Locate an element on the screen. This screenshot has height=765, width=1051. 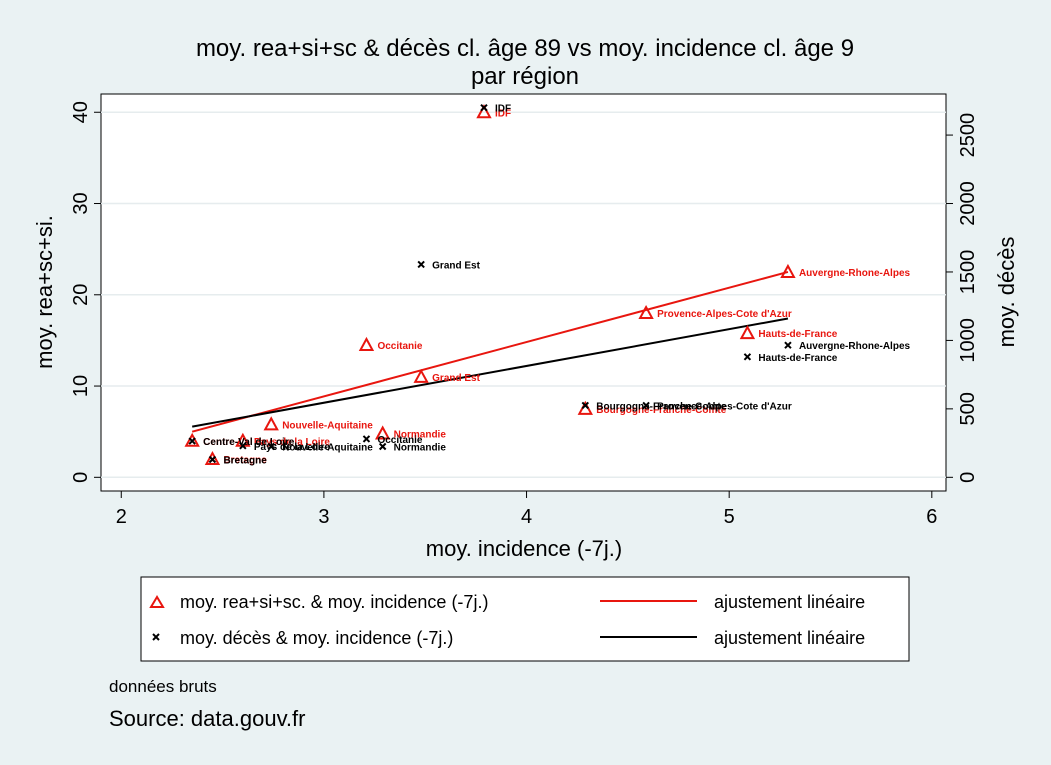
y-left-tick-label: 20 is located at coordinates (81, 295).